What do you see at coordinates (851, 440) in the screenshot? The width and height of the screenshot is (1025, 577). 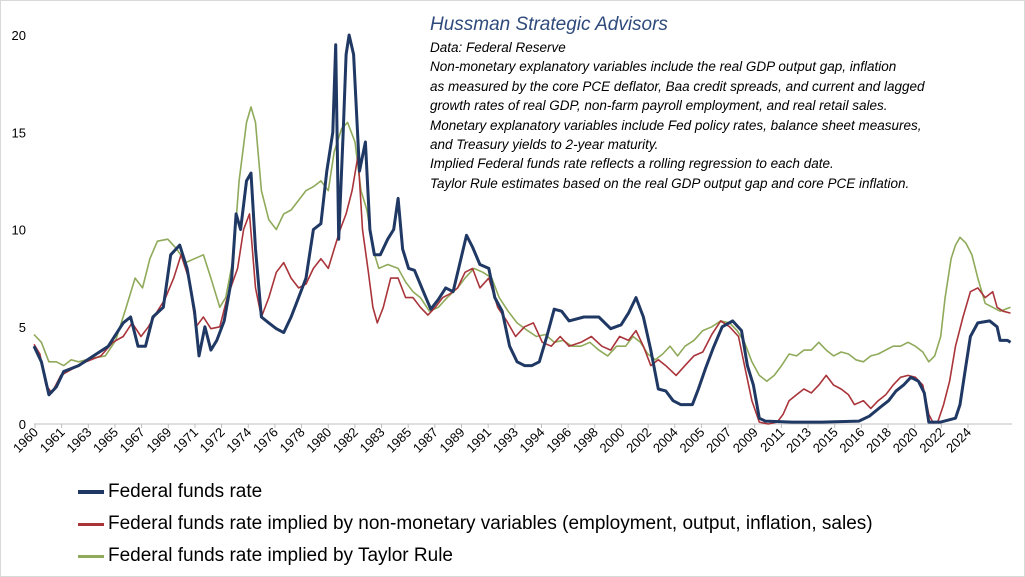 I see `x-tick-label: 2016` at bounding box center [851, 440].